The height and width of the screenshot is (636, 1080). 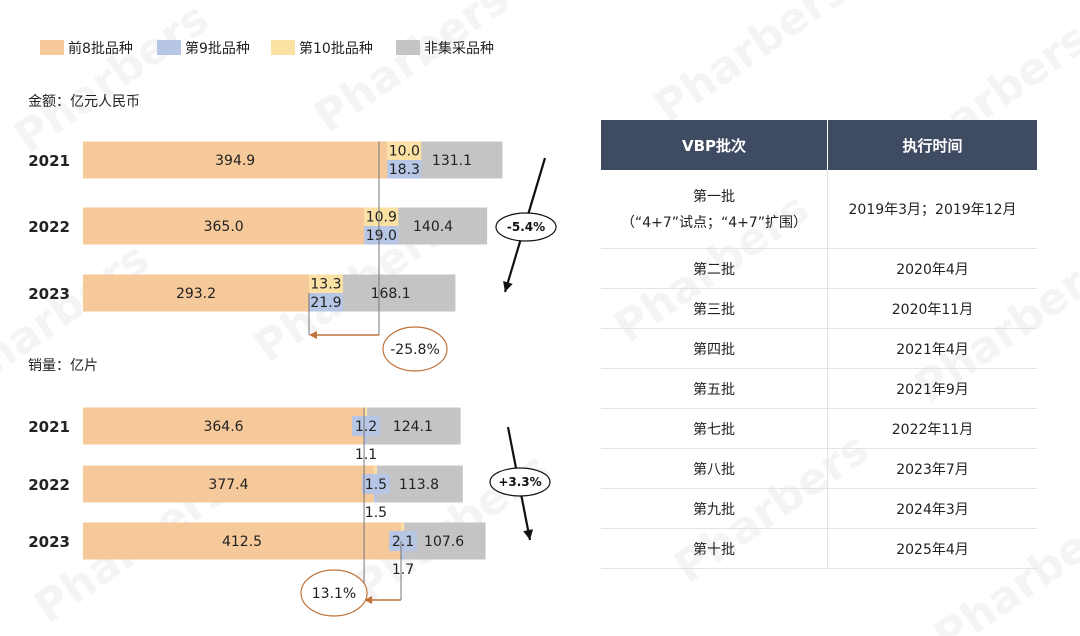 I want to click on batch-name: 第七批, so click(x=714, y=429).